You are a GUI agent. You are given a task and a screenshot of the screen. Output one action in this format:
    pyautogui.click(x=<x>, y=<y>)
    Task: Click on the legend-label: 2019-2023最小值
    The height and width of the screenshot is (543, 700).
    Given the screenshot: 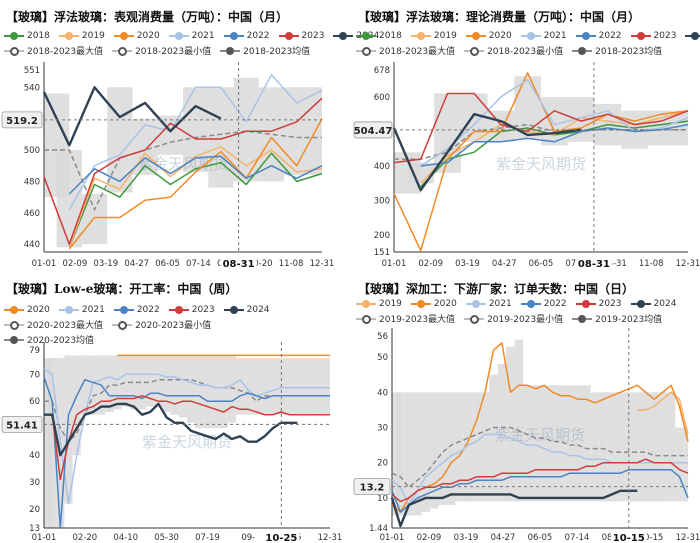 What is the action you would take?
    pyautogui.click(x=525, y=320)
    